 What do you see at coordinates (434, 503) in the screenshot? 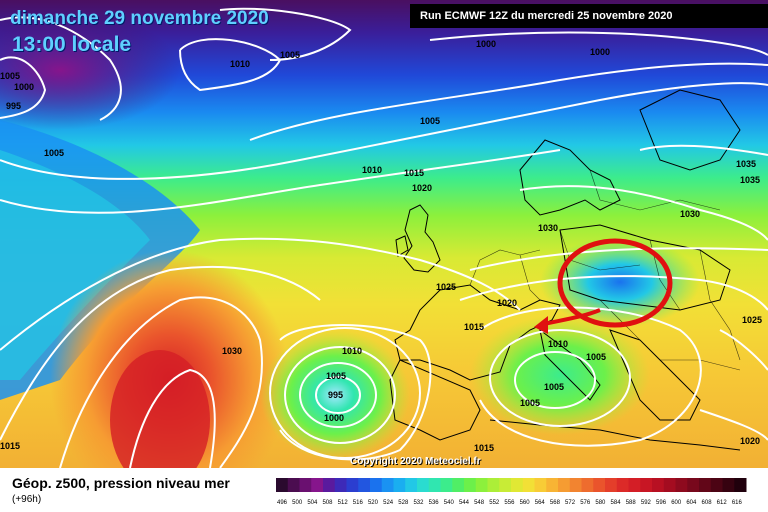
I see `legend-tick-label: 536` at bounding box center [434, 503].